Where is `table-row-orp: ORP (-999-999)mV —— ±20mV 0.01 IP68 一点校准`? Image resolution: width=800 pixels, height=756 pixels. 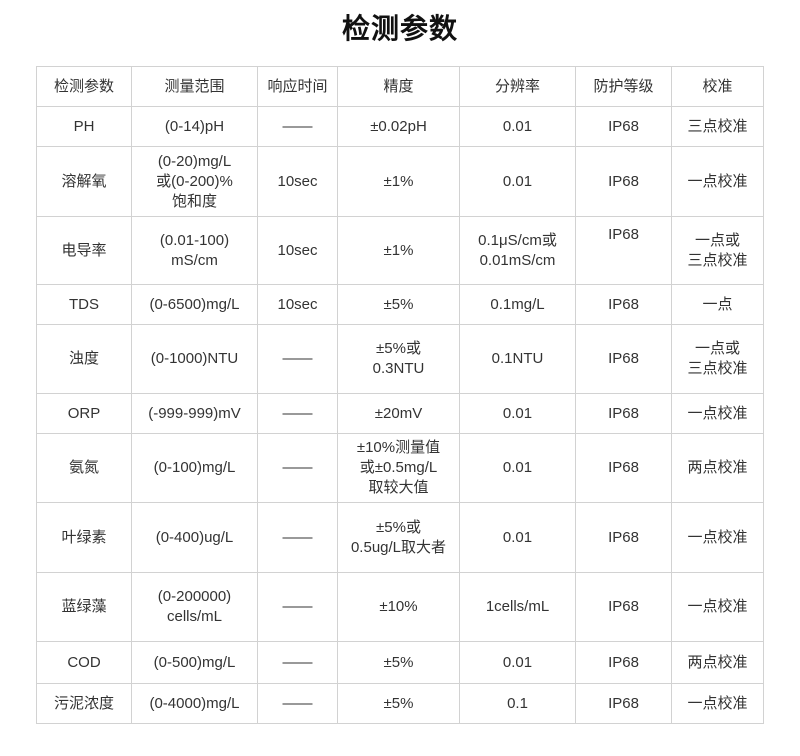 table-row-orp: ORP (-999-999)mV —— ±20mV 0.01 IP68 一点校准 is located at coordinates (400, 413).